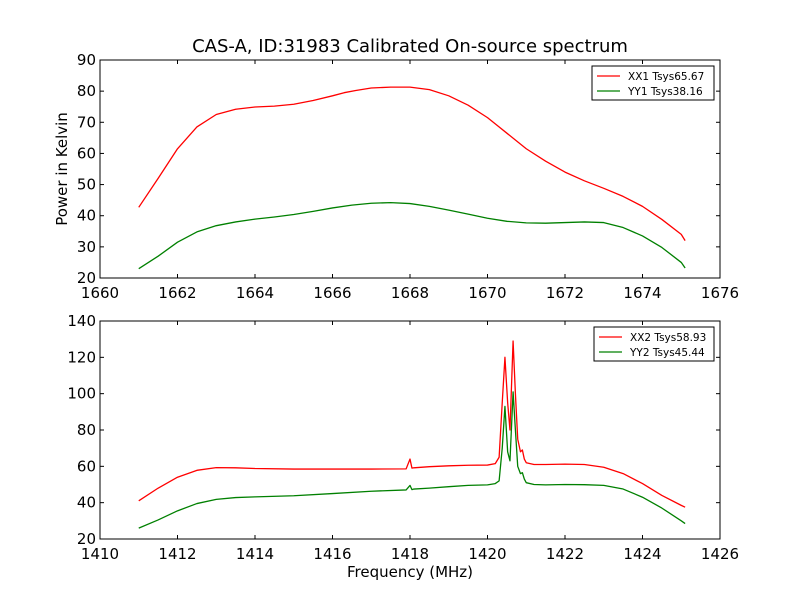 This screenshot has width=800, height=604. I want to click on x-tick-label: 1424, so click(642, 554).